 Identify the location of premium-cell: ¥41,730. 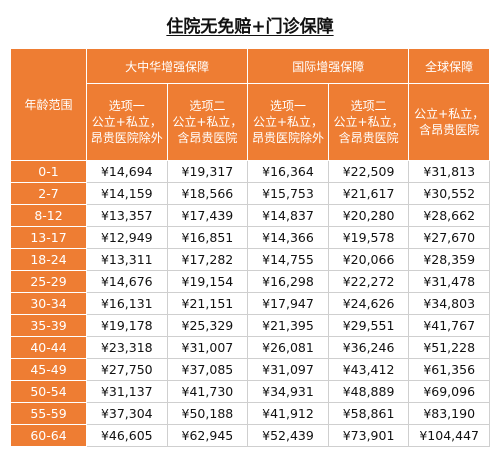
(207, 391).